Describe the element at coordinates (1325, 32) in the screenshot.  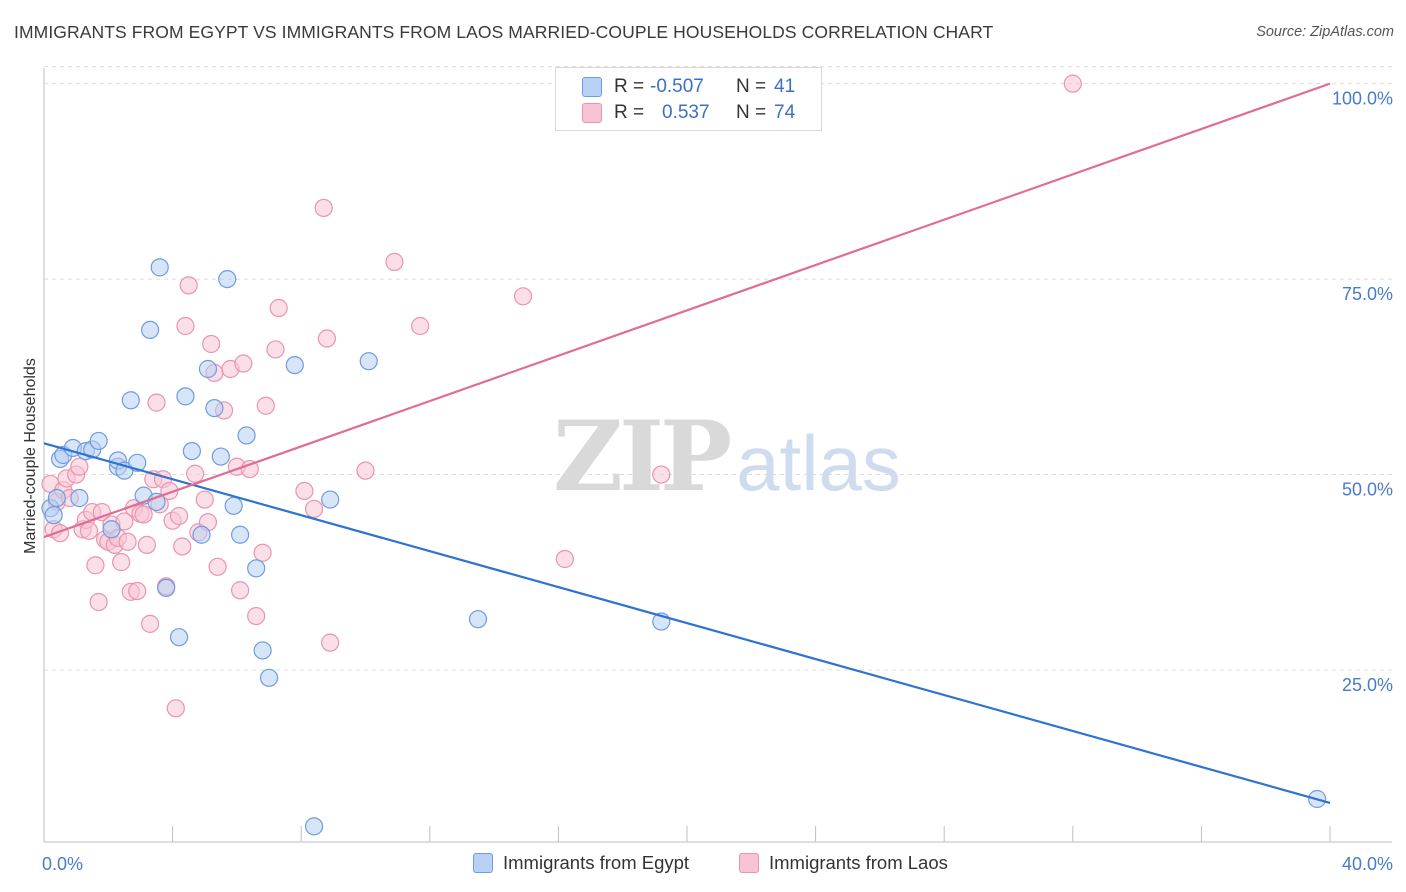
I see `source-label: Source: ZipAtlas.com` at that location.